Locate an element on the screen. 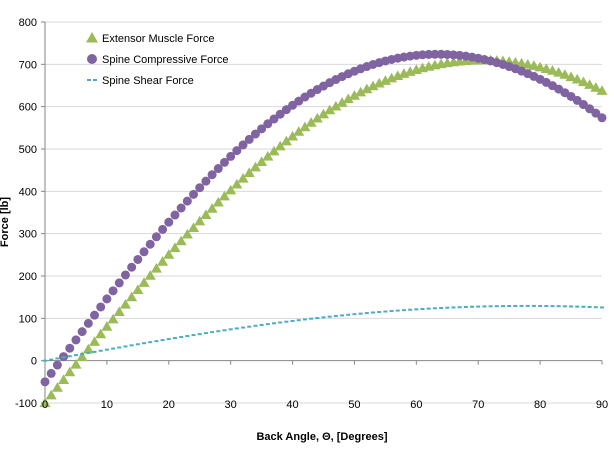 This screenshot has width=614, height=451. x-tick-label: 70 is located at coordinates (478, 405).